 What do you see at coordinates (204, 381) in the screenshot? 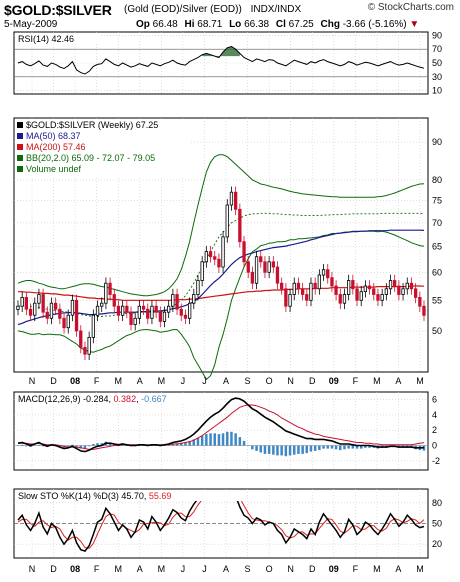
I see `price-x-tick-label: J` at bounding box center [204, 381].